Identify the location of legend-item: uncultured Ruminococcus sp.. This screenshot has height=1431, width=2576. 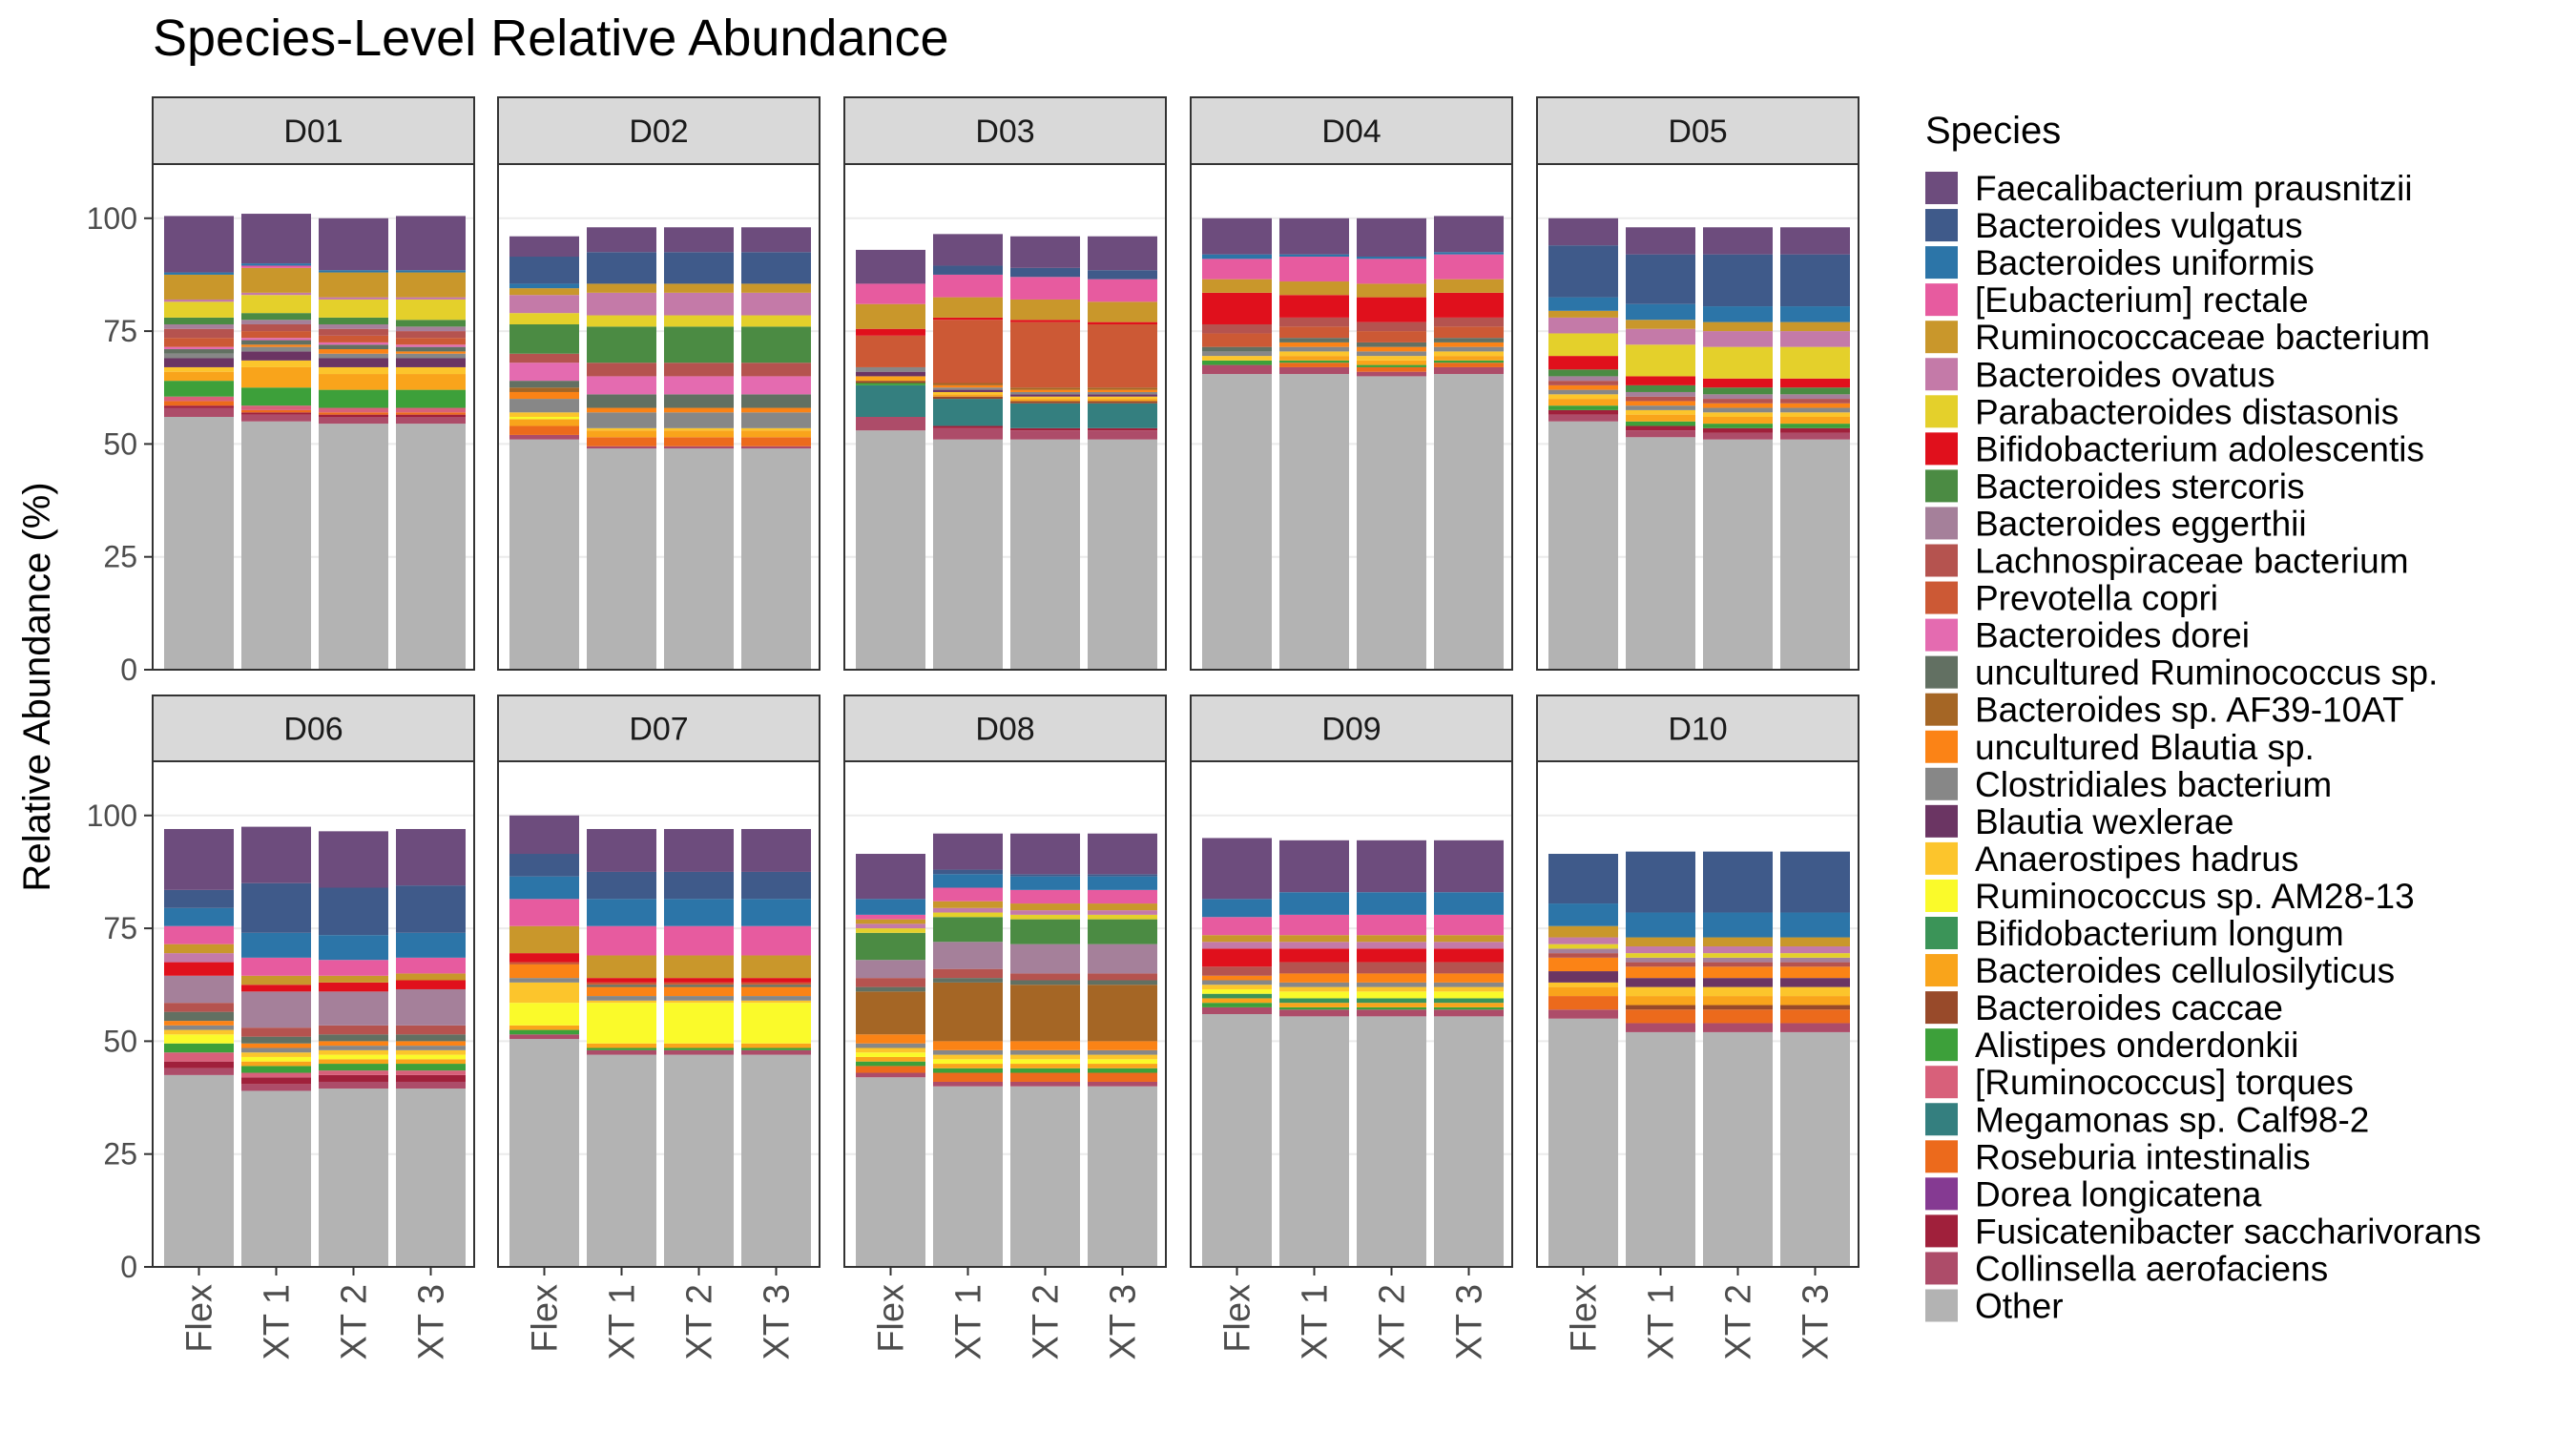
(2181, 673).